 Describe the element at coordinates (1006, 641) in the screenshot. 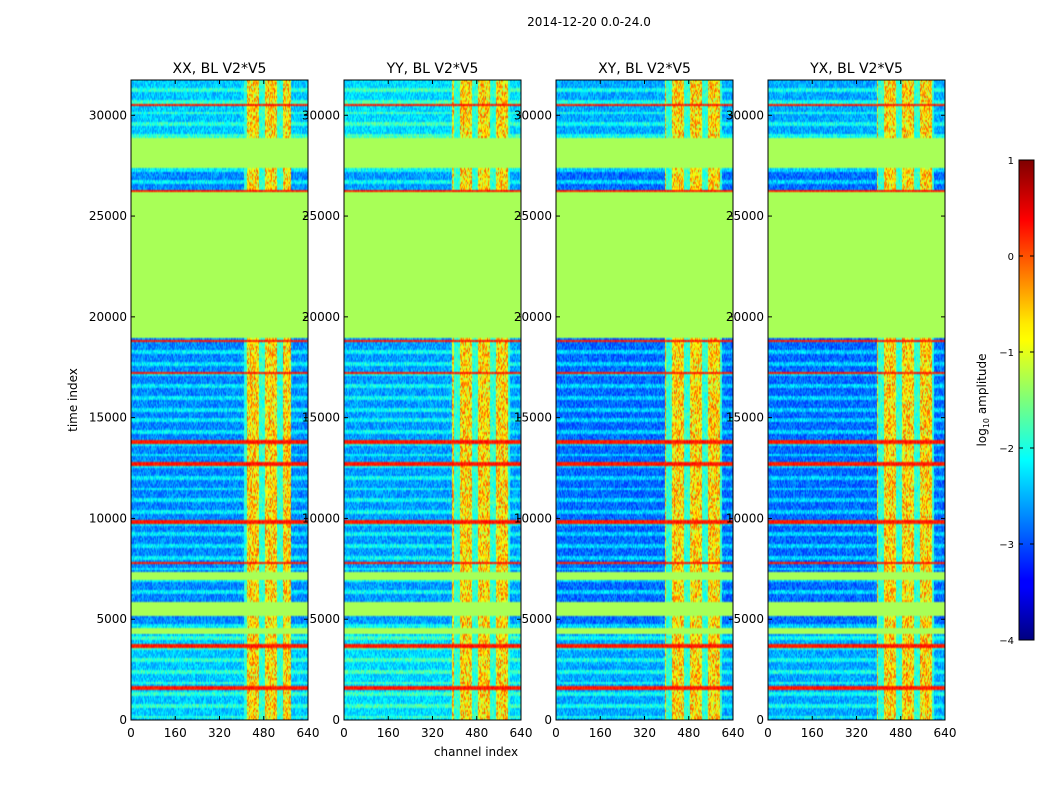

I see `colorbar-tick-label: −4` at that location.